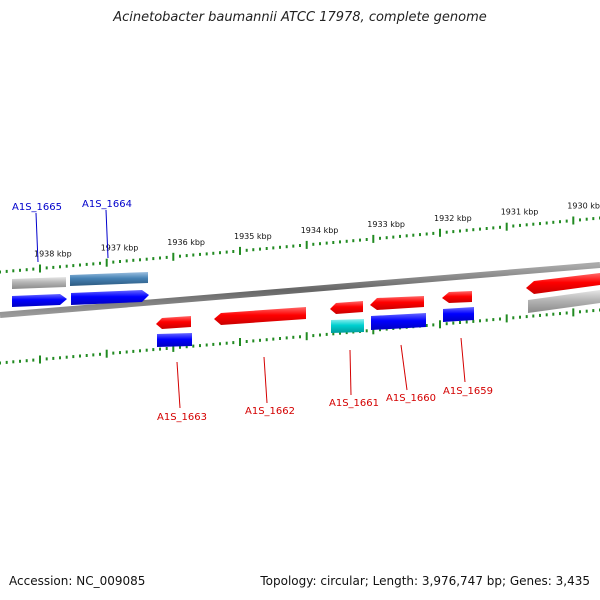 The width and height of the screenshot is (600, 600). I want to click on label-a1s-1663: A1S_1663, so click(182, 417).